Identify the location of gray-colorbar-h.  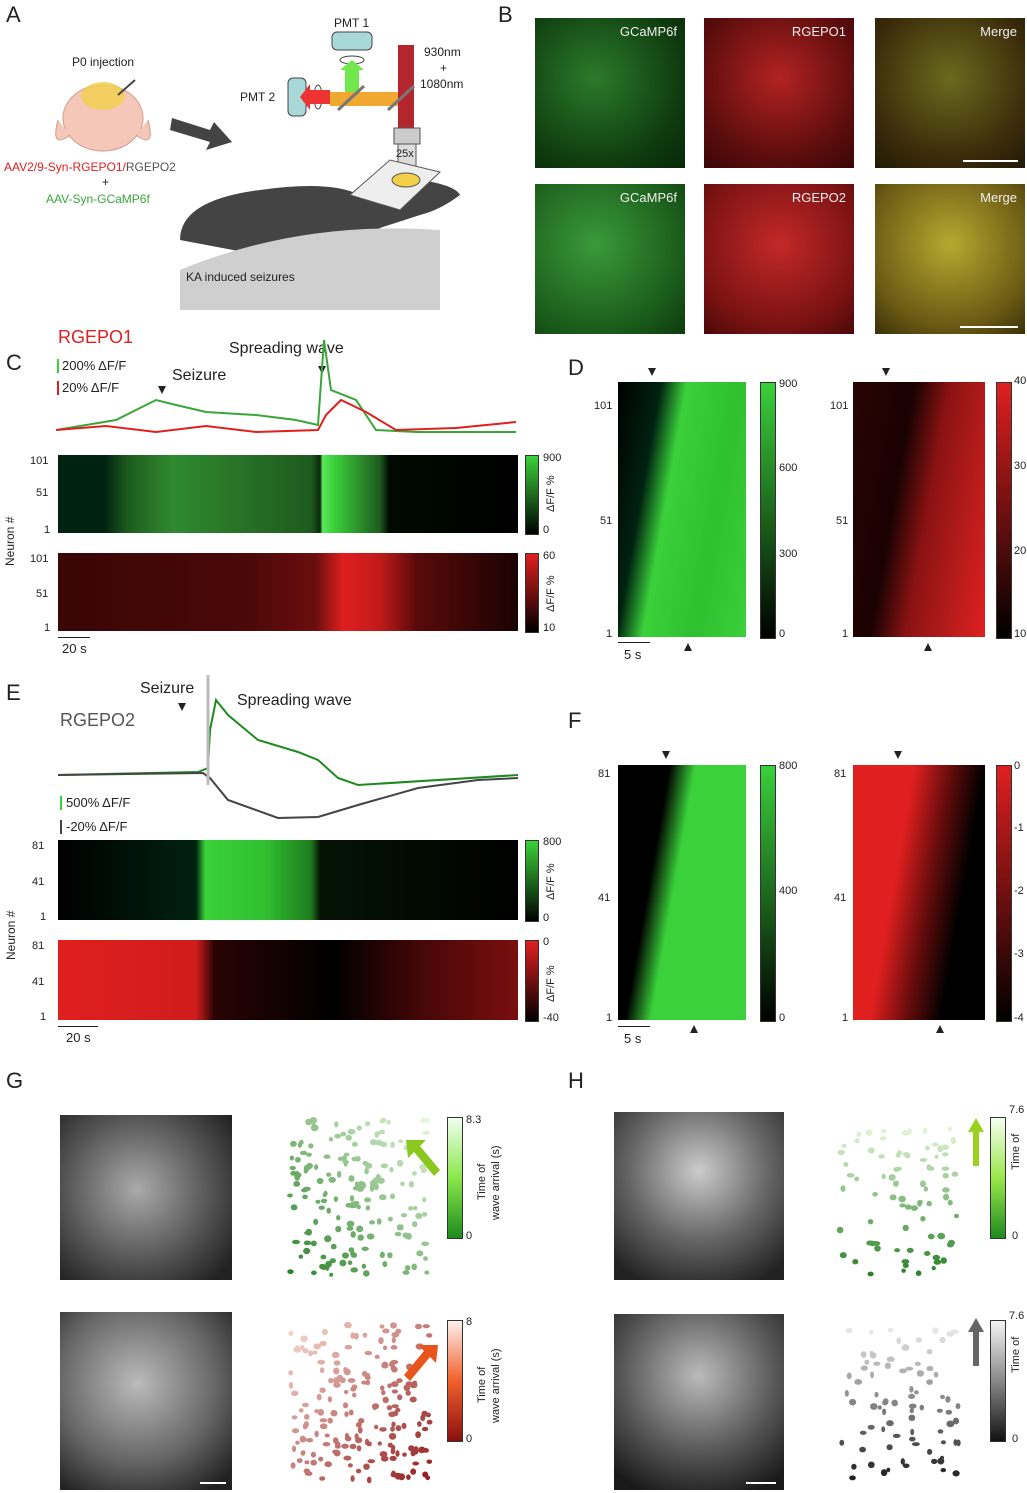
(998, 1381).